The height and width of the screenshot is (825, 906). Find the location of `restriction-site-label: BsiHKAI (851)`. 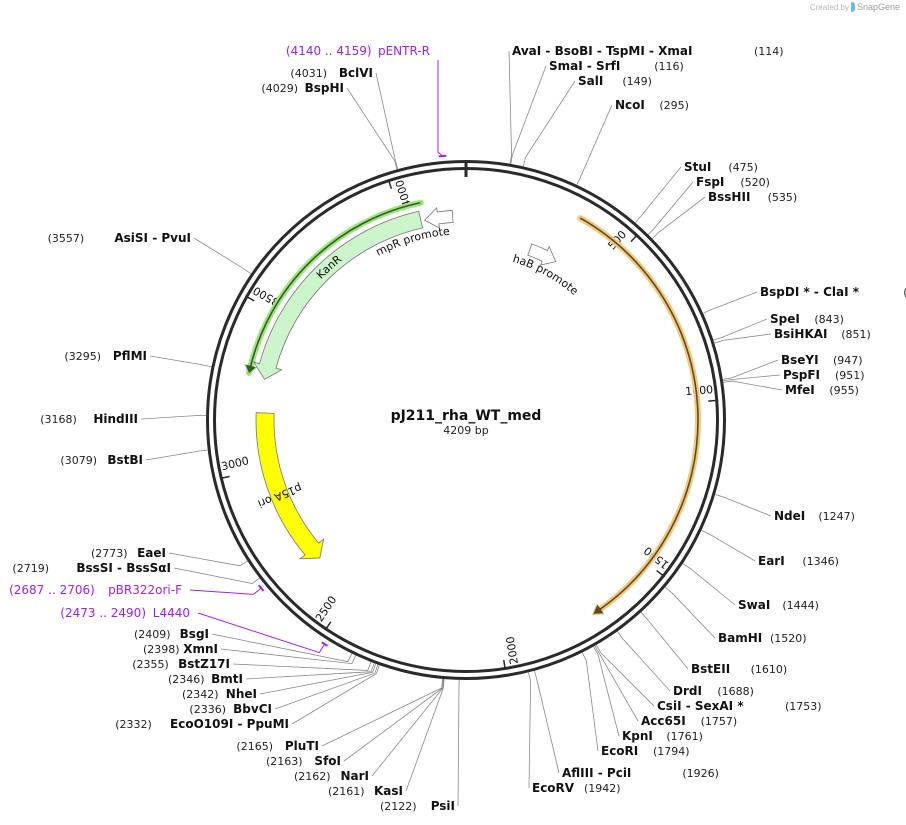

restriction-site-label: BsiHKAI (851) is located at coordinates (822, 334).